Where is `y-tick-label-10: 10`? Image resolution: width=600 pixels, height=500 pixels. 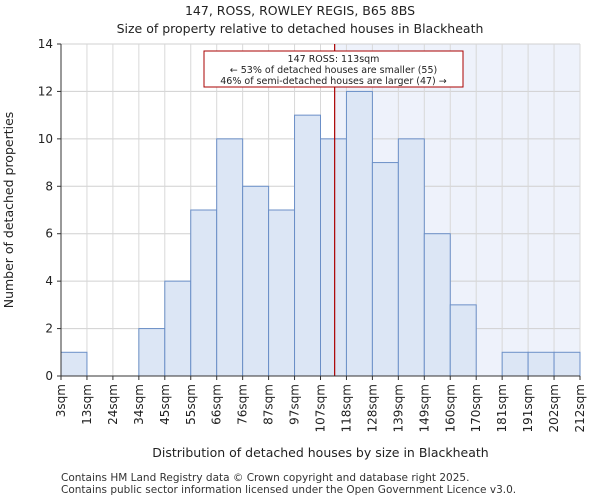 y-tick-label-10: 10 is located at coordinates (45, 139).